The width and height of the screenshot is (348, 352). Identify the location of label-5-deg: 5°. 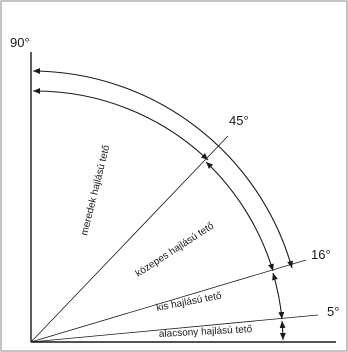
(333, 311).